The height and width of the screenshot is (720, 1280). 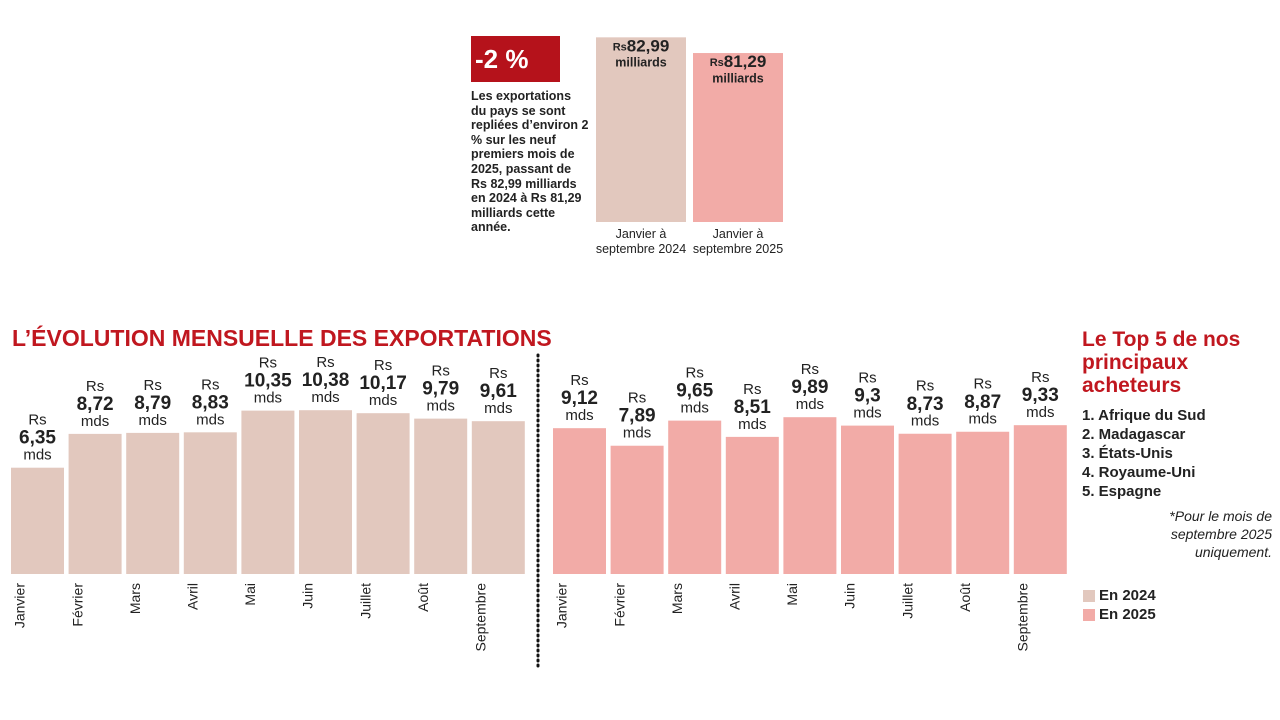 I want to click on chart-title: L’ÉVOLUTION MENSUELLE DES EXPORTATIONS, so click(x=282, y=337).